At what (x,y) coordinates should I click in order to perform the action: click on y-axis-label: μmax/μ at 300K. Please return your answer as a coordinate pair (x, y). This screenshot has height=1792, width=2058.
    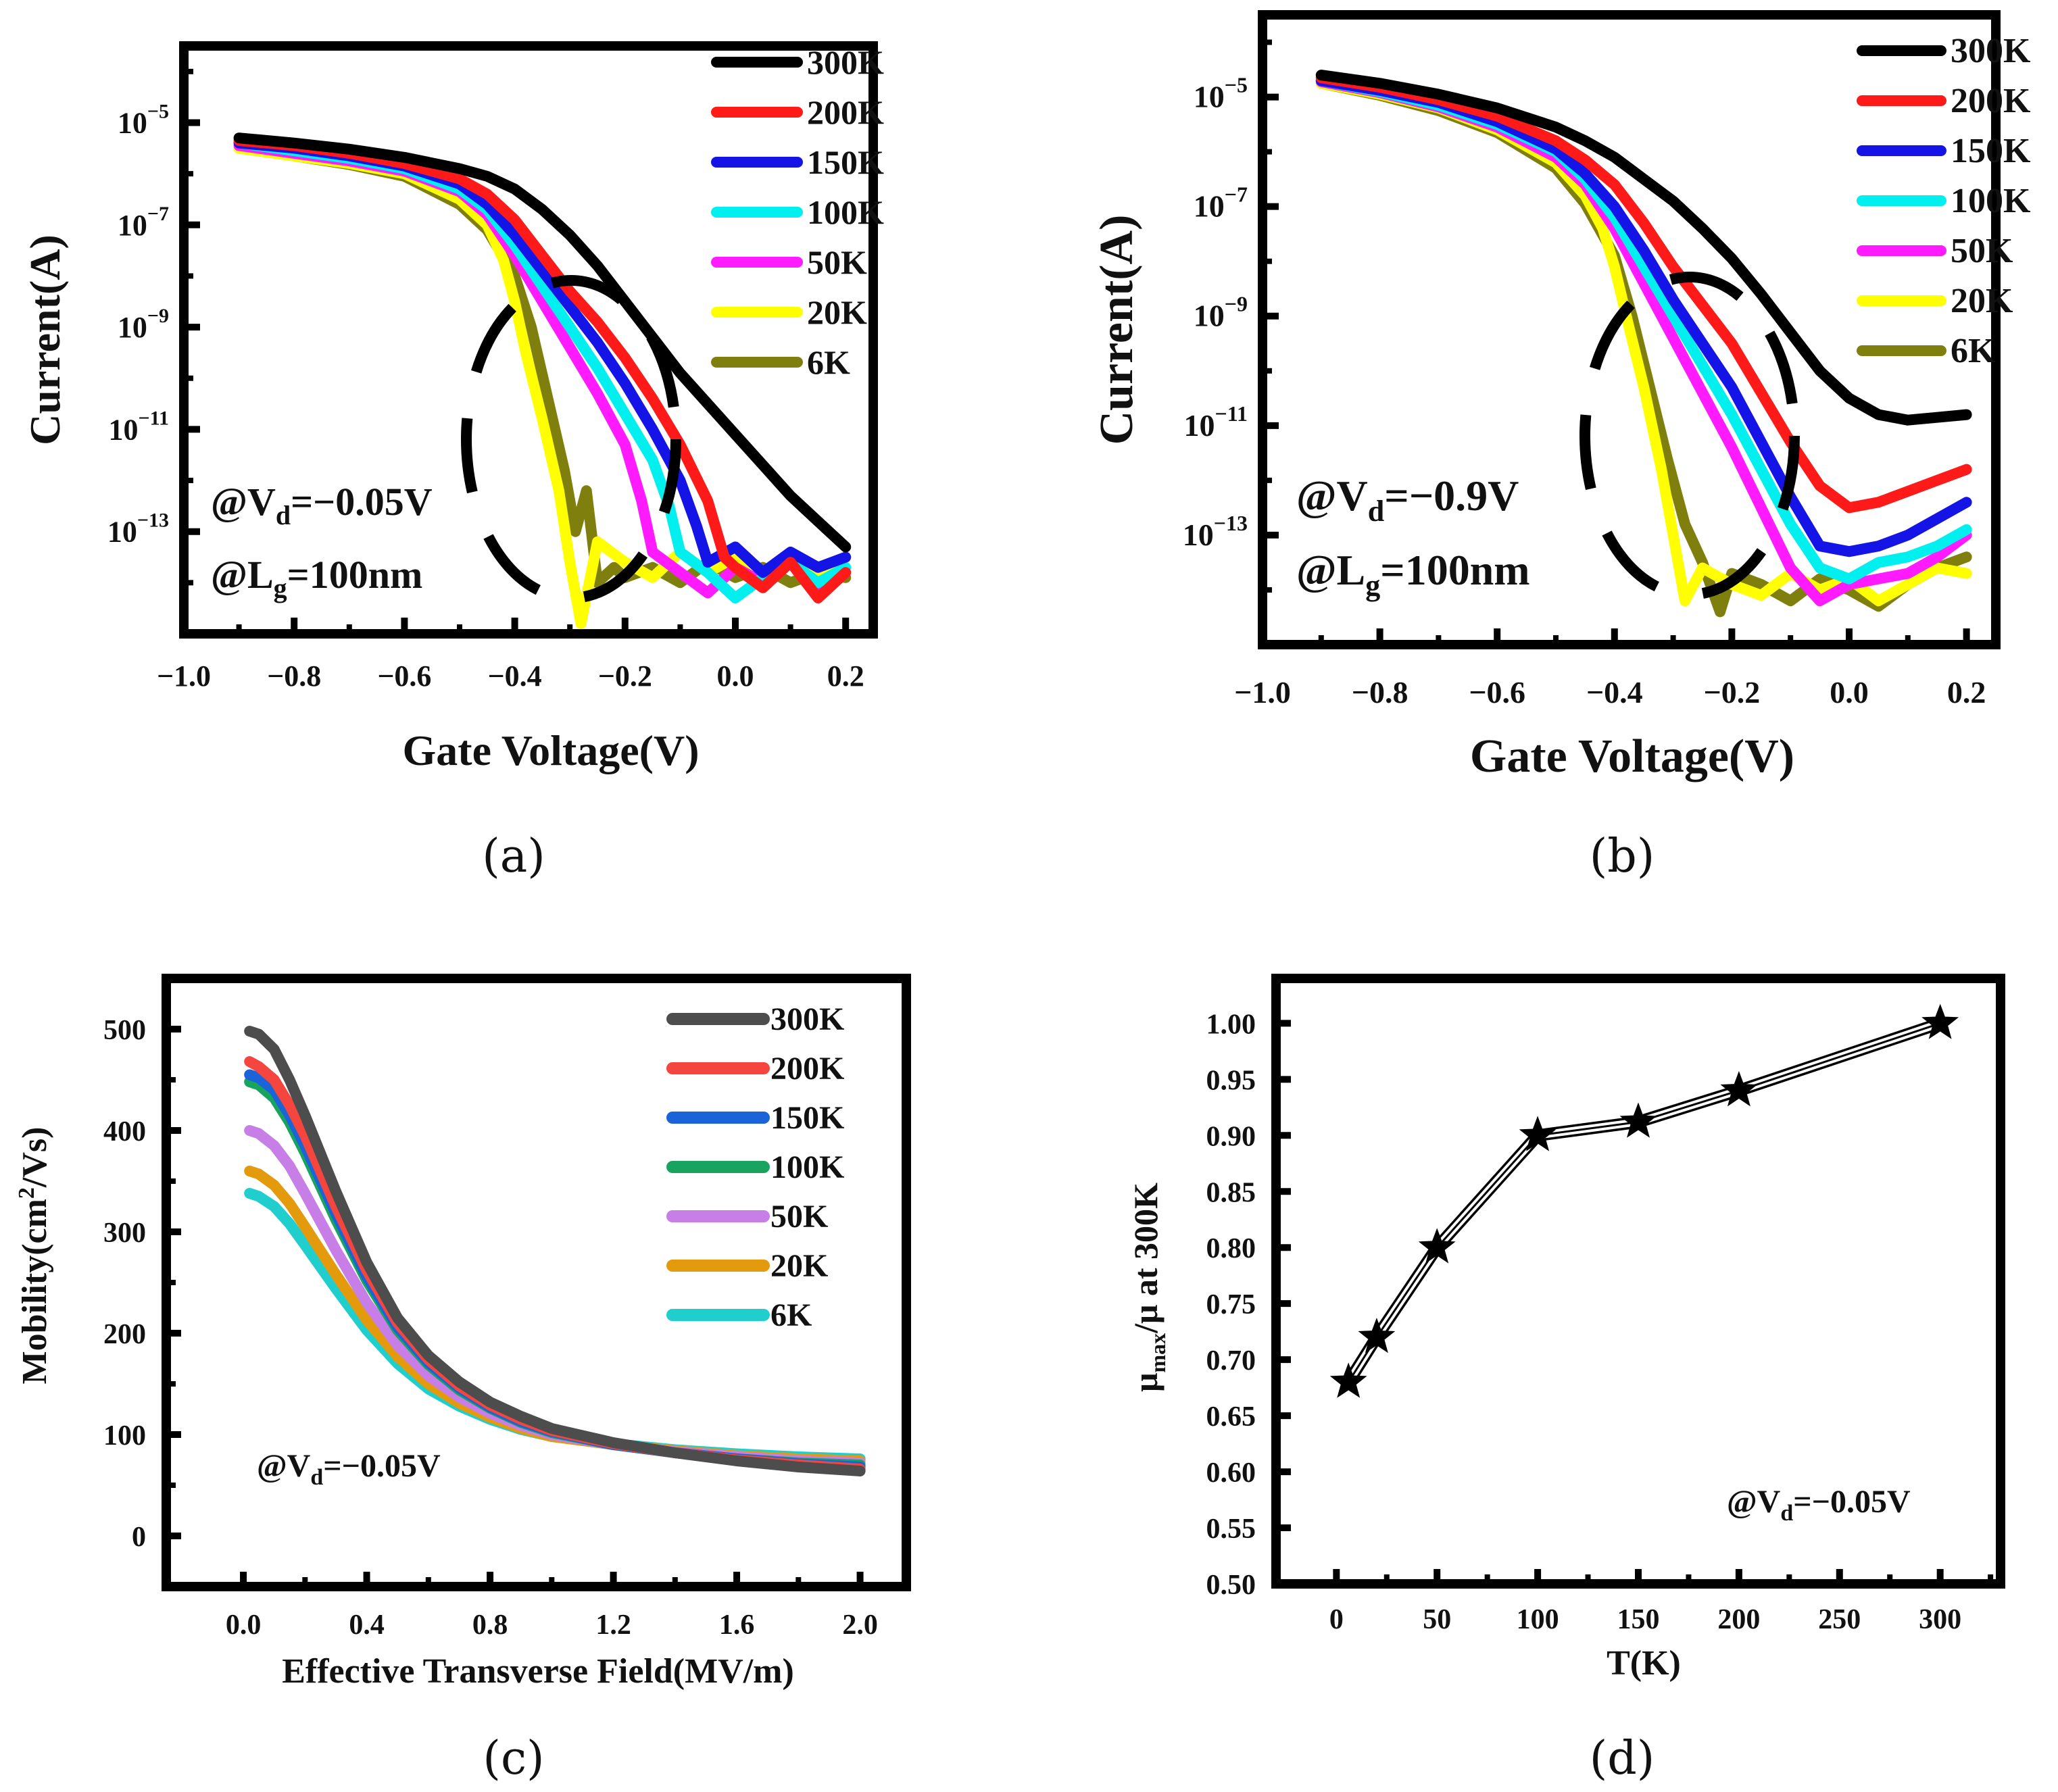
    Looking at the image, I should click on (1148, 1287).